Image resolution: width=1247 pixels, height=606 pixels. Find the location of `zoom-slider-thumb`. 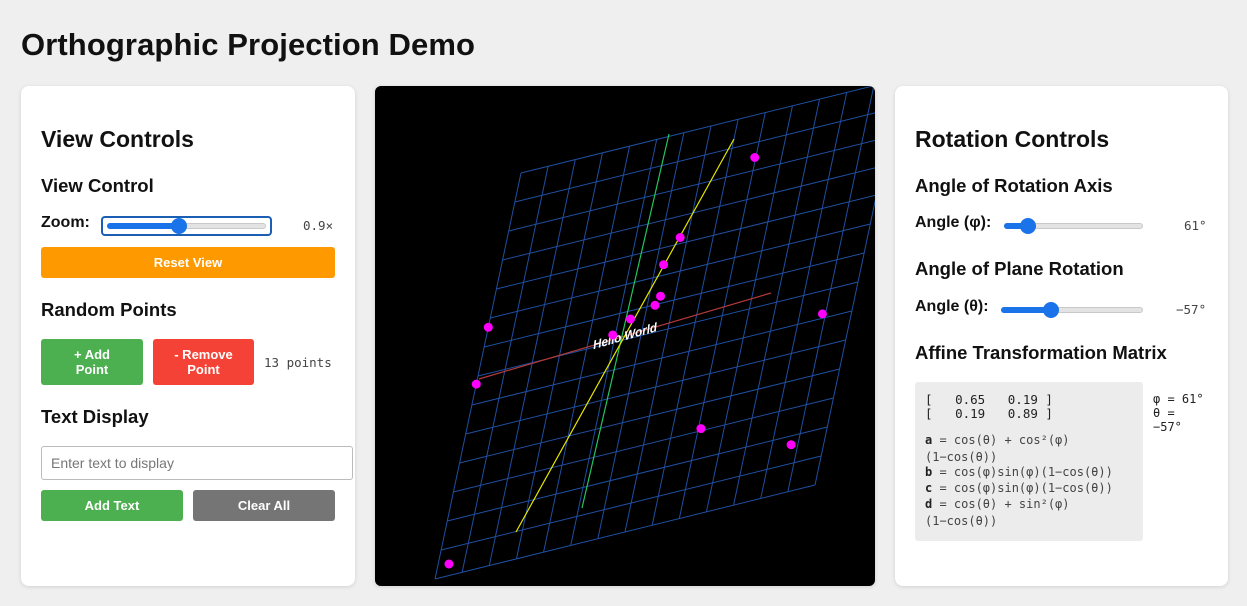

zoom-slider-thumb is located at coordinates (178, 226).